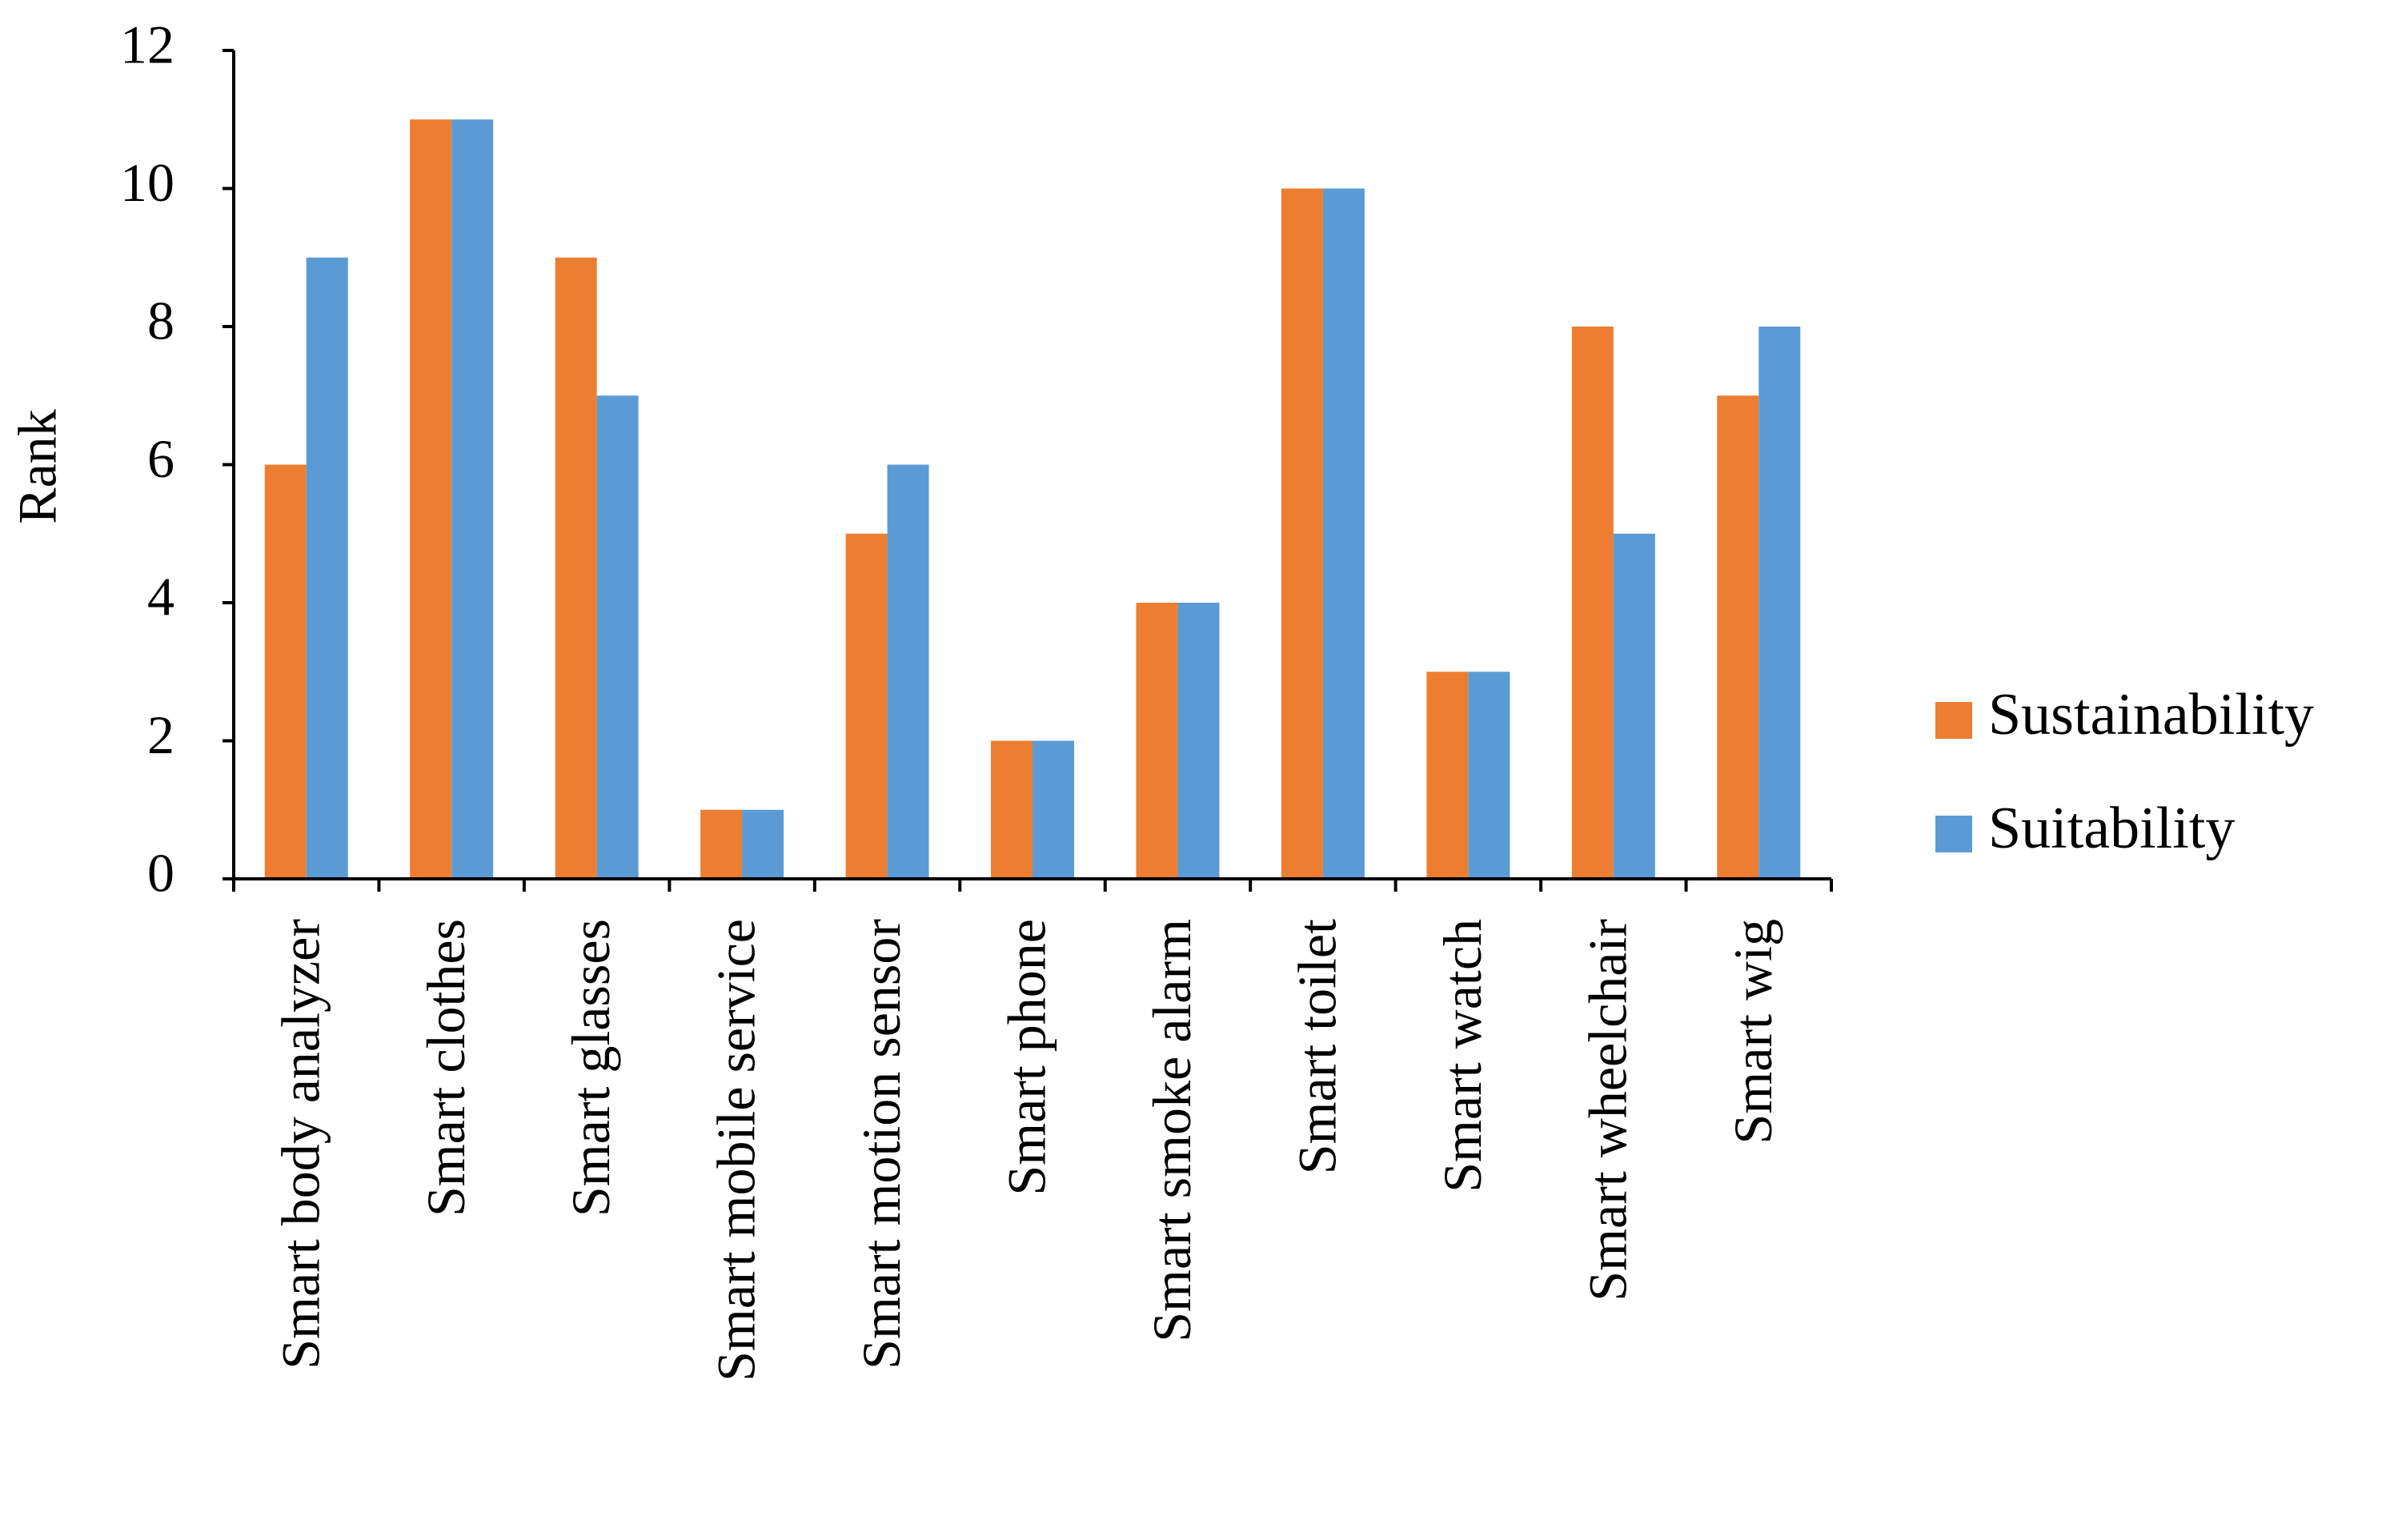 The width and height of the screenshot is (2390, 1540). Describe the element at coordinates (881, 1144) in the screenshot. I see `x-category-label: Smart motion sensor` at that location.